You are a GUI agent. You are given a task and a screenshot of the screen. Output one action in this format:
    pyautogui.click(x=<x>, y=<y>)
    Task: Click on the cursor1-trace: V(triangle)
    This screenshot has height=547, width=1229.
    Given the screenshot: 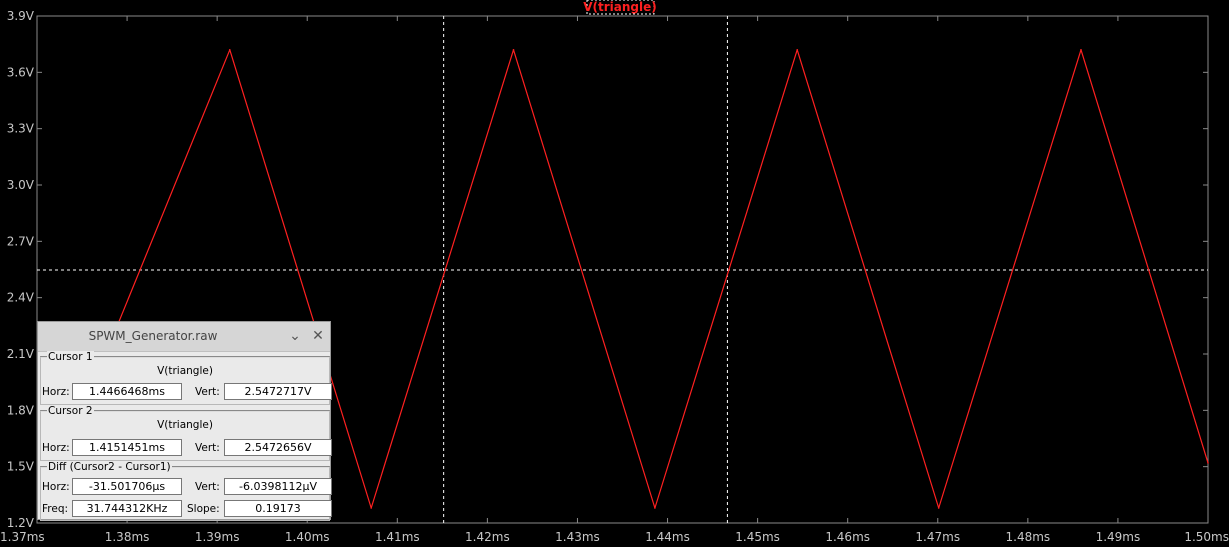 What is the action you would take?
    pyautogui.click(x=185, y=371)
    